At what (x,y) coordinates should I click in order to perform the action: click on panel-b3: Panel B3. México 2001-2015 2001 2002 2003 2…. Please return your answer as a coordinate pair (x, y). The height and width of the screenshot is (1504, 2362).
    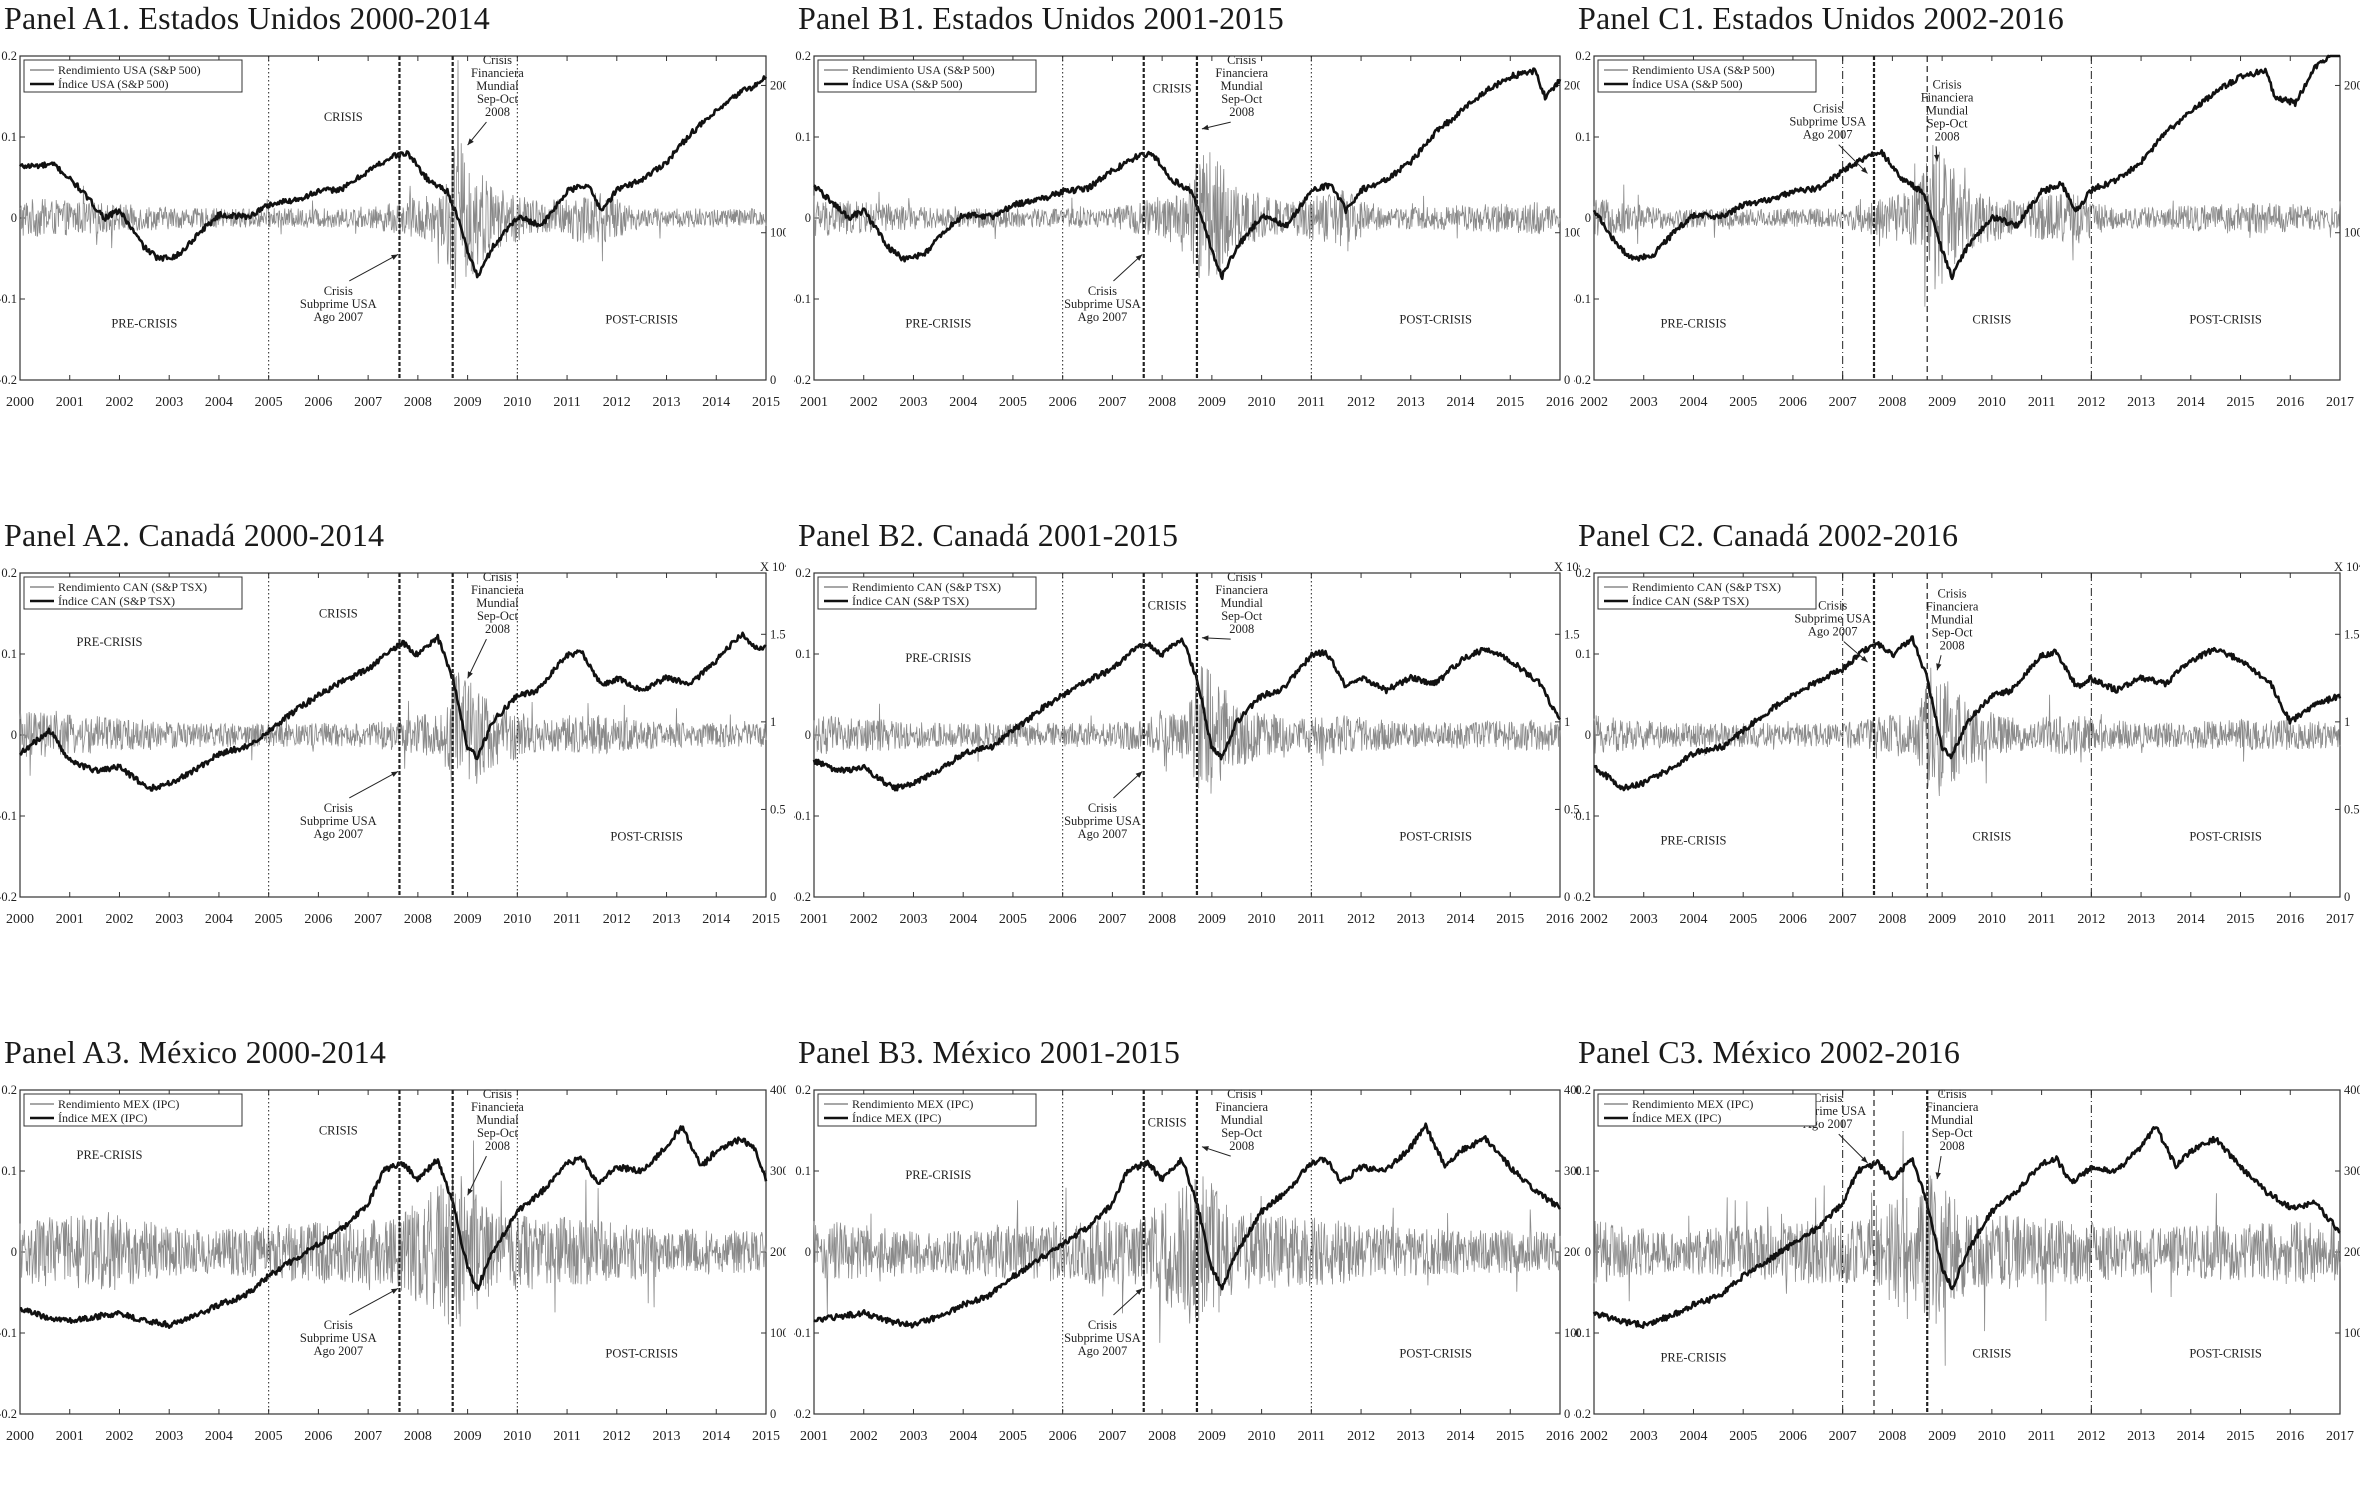
    Looking at the image, I should click on (1187, 1269).